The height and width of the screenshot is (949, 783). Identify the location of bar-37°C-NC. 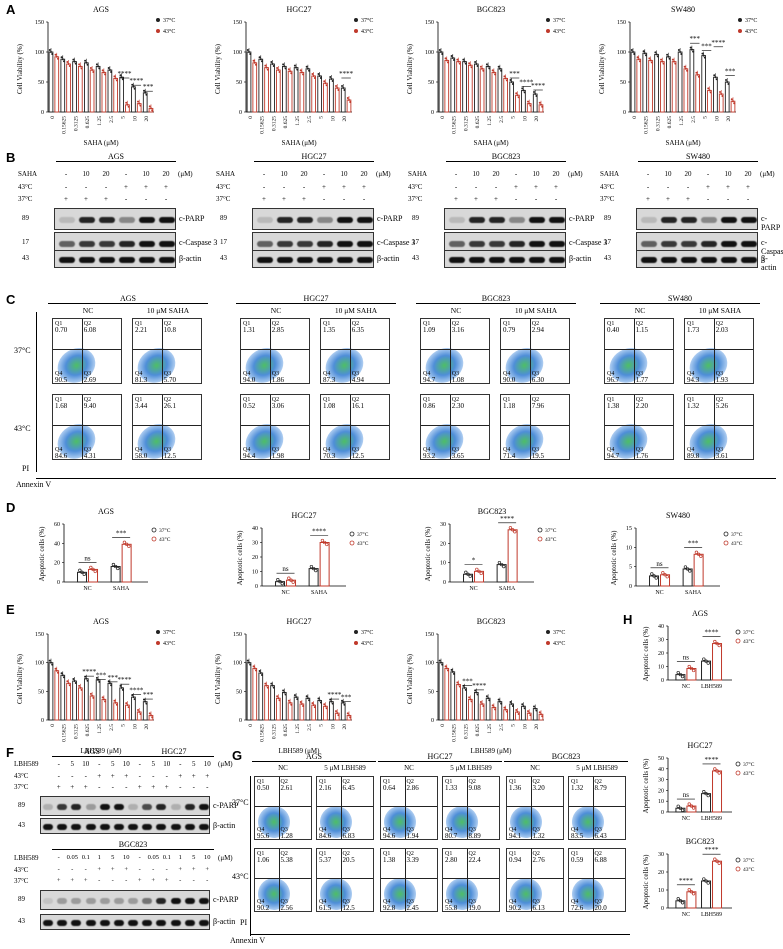
(680, 677).